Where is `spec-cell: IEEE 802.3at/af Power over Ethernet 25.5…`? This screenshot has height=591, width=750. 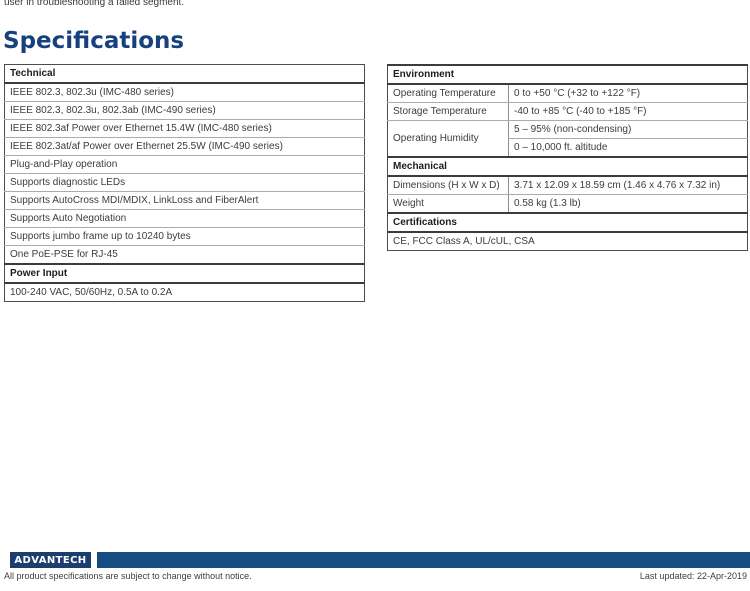 spec-cell: IEEE 802.3at/af Power over Ethernet 25.5… is located at coordinates (184, 146).